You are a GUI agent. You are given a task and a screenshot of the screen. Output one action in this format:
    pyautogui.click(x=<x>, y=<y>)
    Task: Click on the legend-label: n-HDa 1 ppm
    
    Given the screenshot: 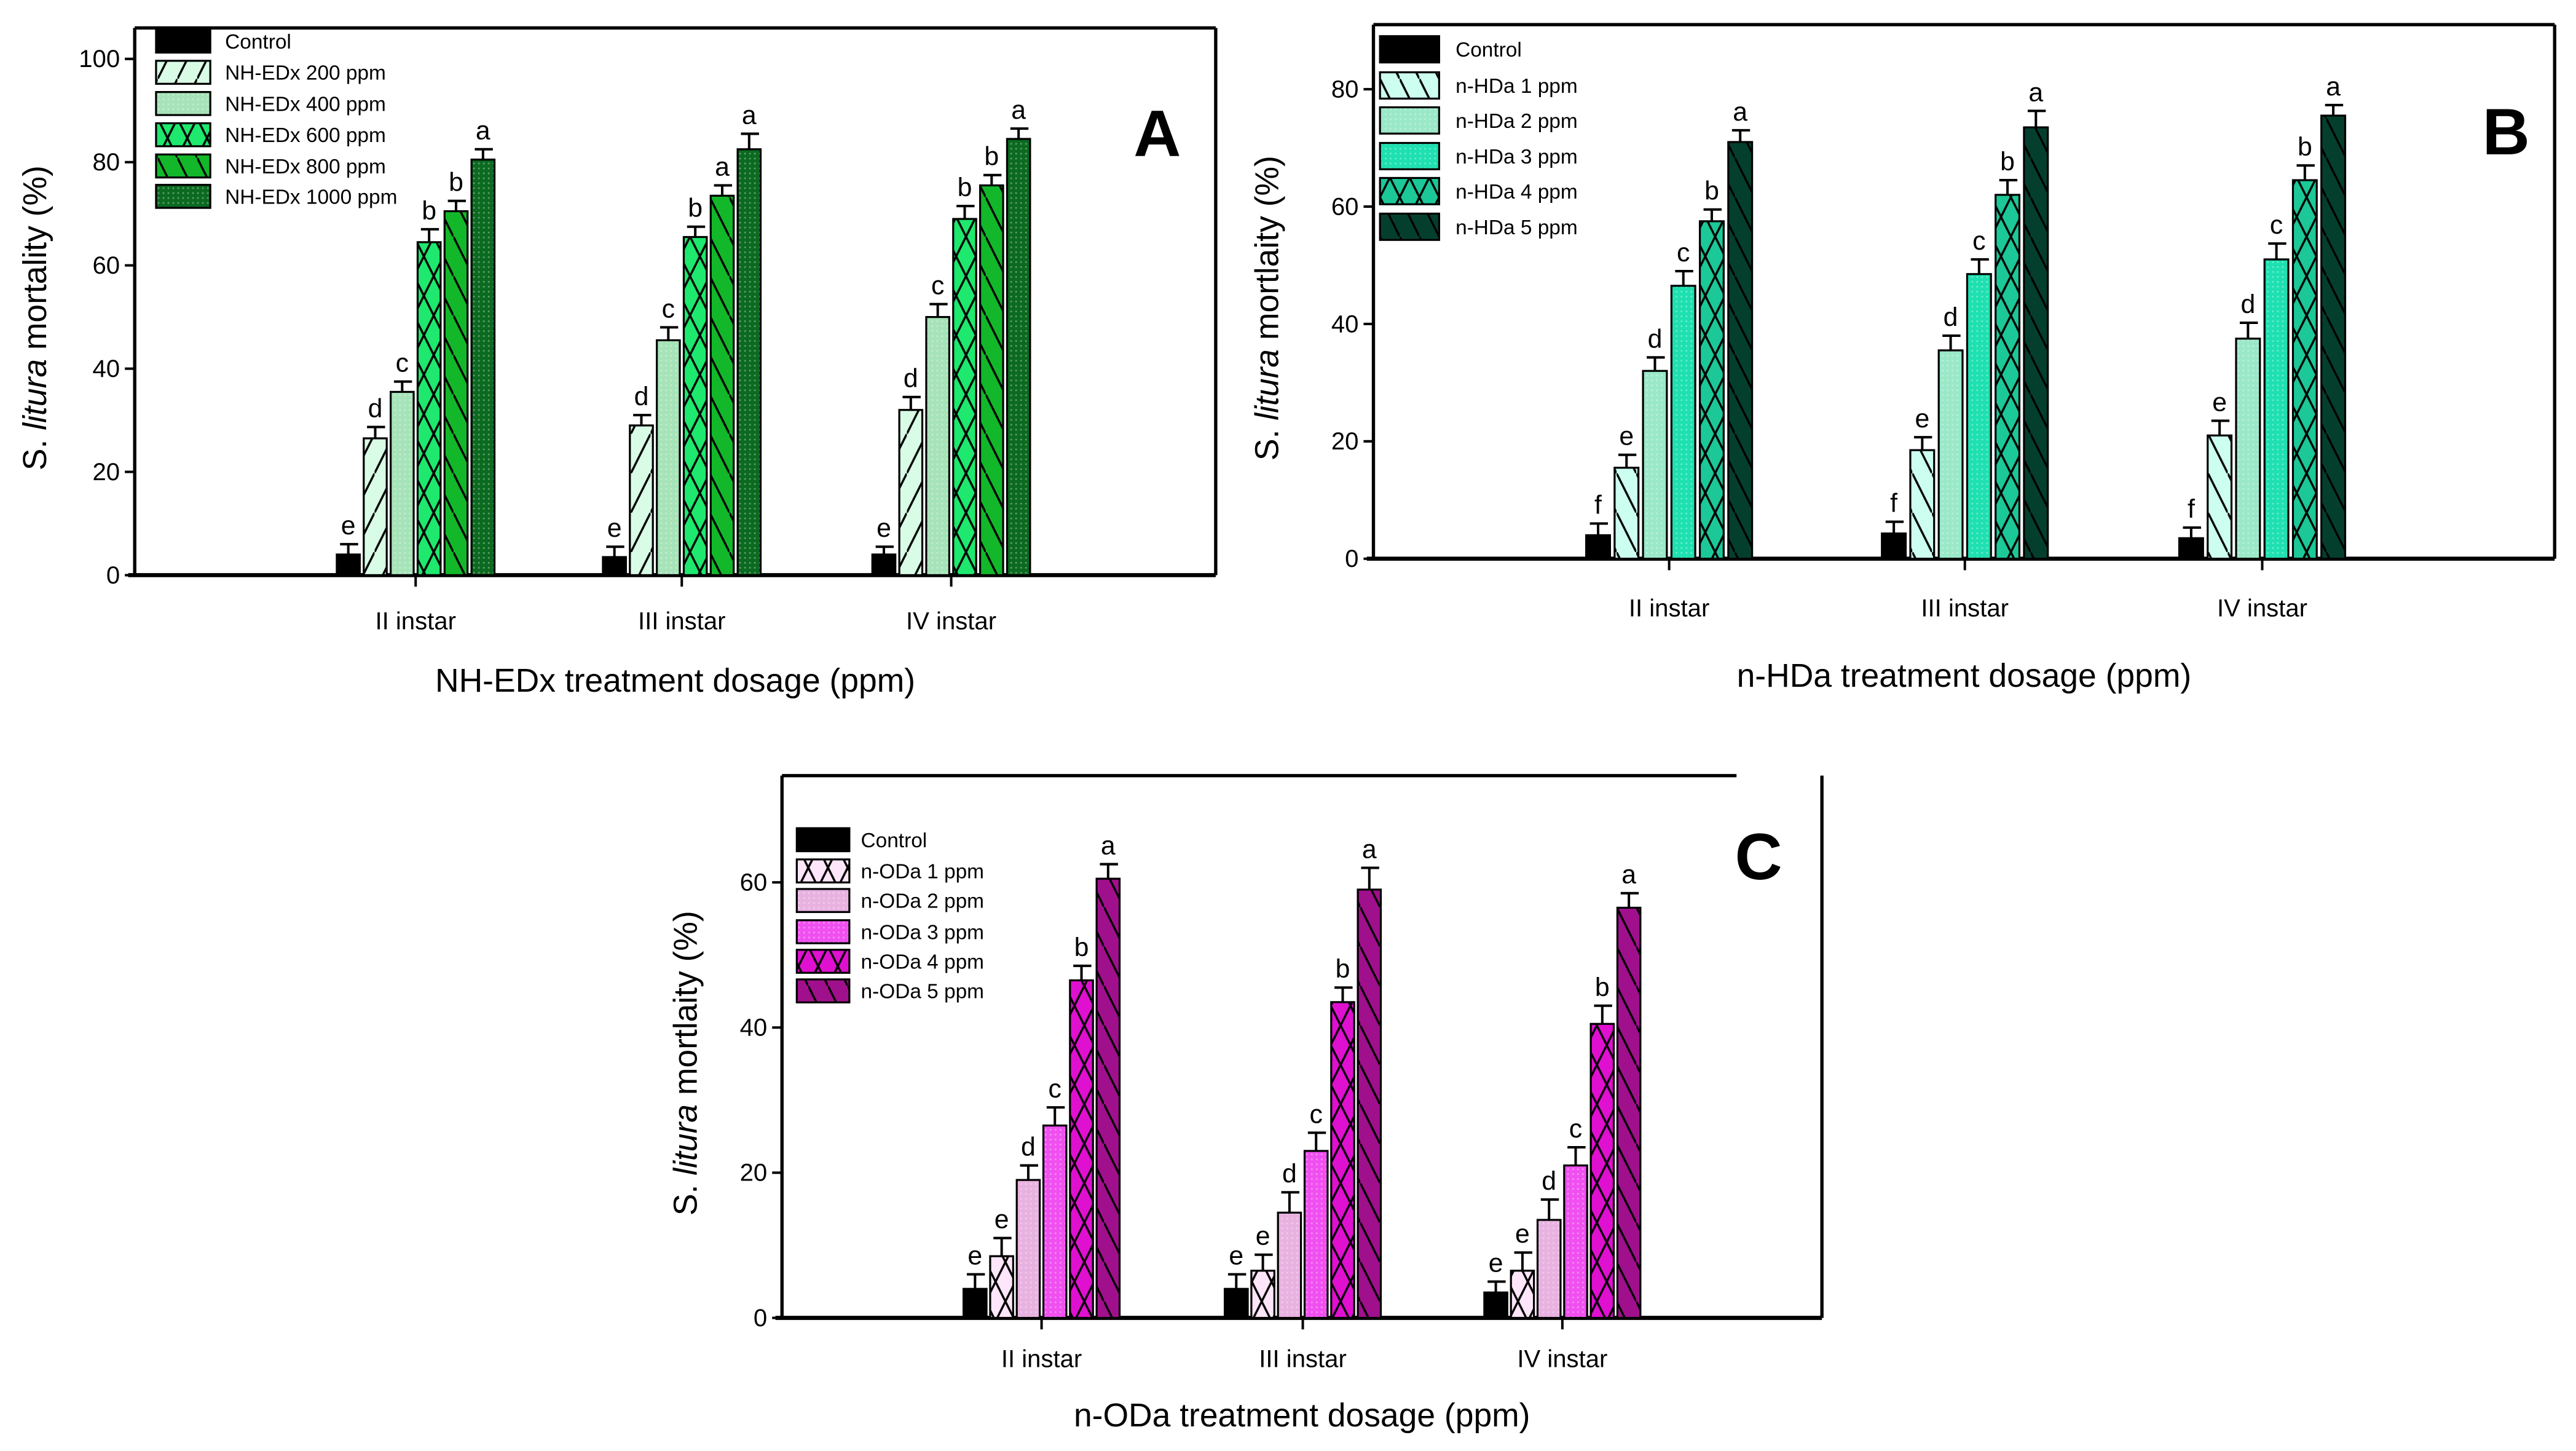 What is the action you would take?
    pyautogui.click(x=1517, y=87)
    